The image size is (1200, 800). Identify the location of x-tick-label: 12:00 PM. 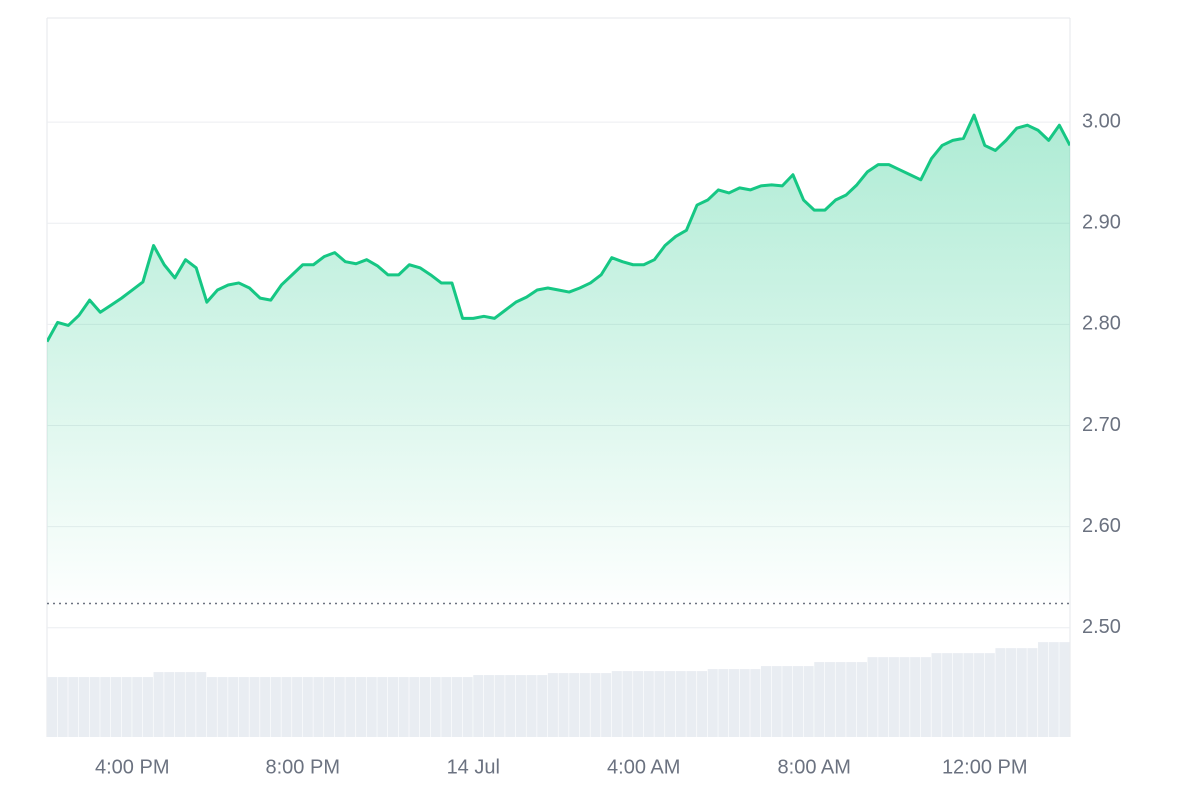
(985, 767).